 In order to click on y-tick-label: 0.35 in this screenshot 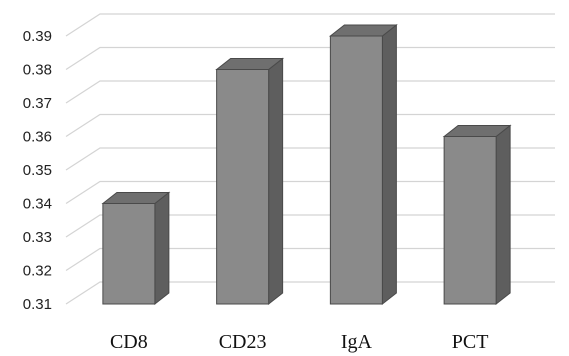, I will do `click(37, 170)`.